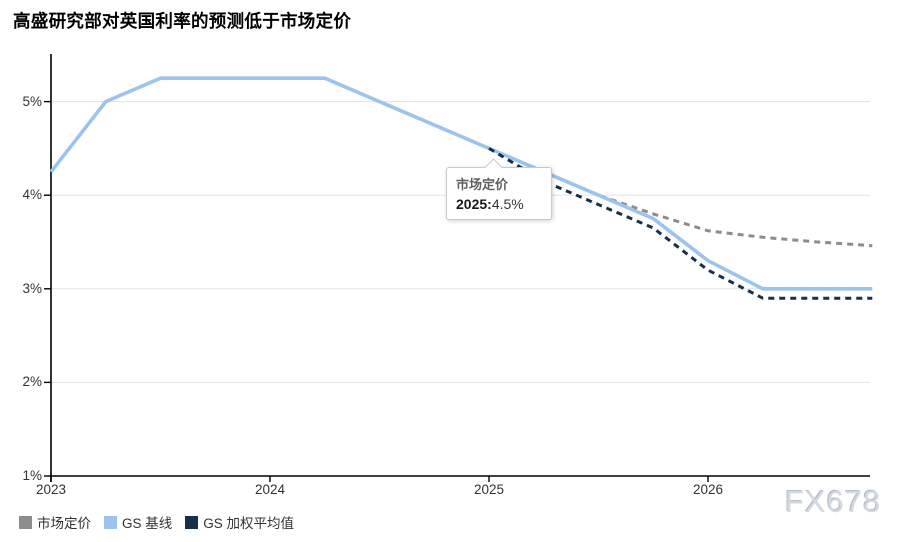 The image size is (915, 542). Describe the element at coordinates (32, 382) in the screenshot. I see `y-axis-tick-label: 2%` at that location.